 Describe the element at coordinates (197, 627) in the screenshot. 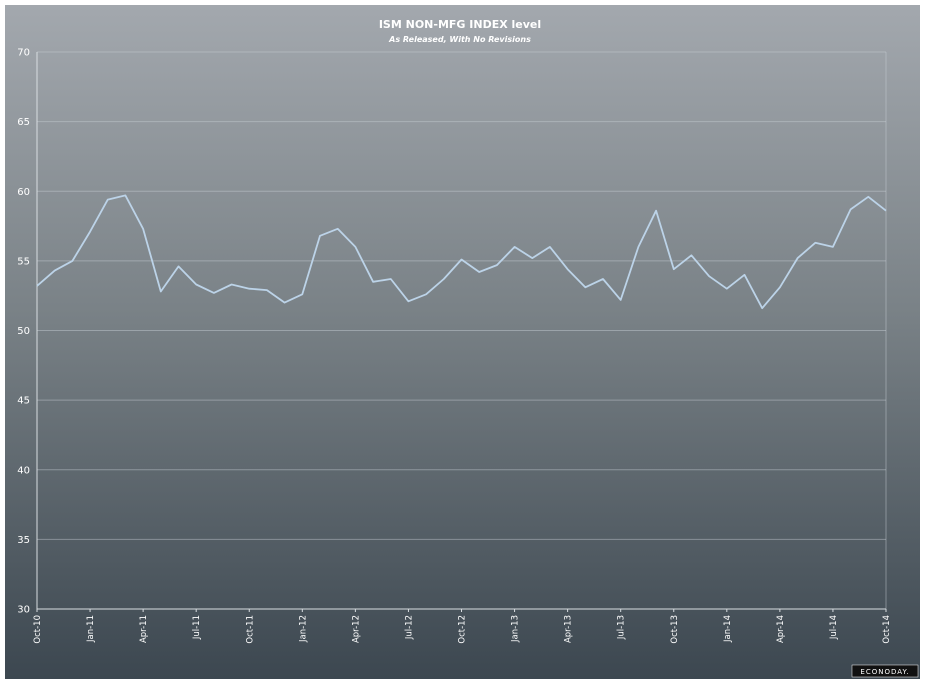

I see `x-tick-label: Jul-11` at that location.